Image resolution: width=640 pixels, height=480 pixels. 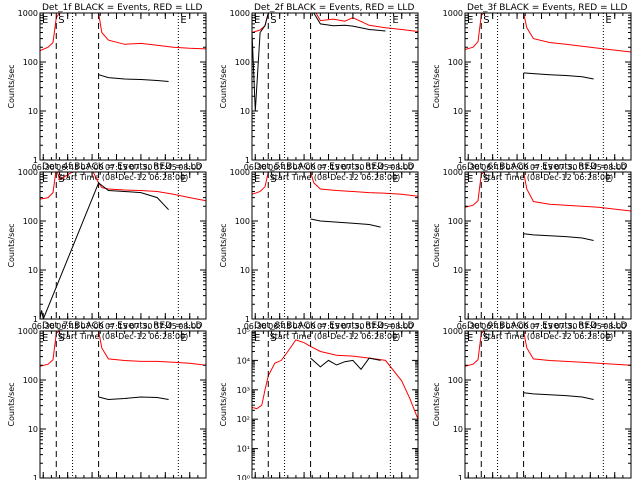 I want to click on chart-title: Det_3f BLACK = Events, RED = LLD, so click(x=547, y=8).